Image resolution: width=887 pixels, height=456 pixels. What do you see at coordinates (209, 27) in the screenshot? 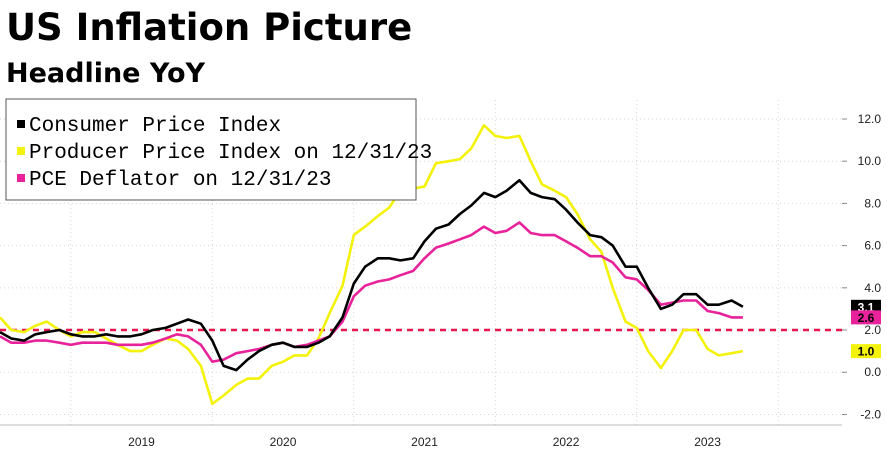
I see `chart-title: US Inflation Picture` at bounding box center [209, 27].